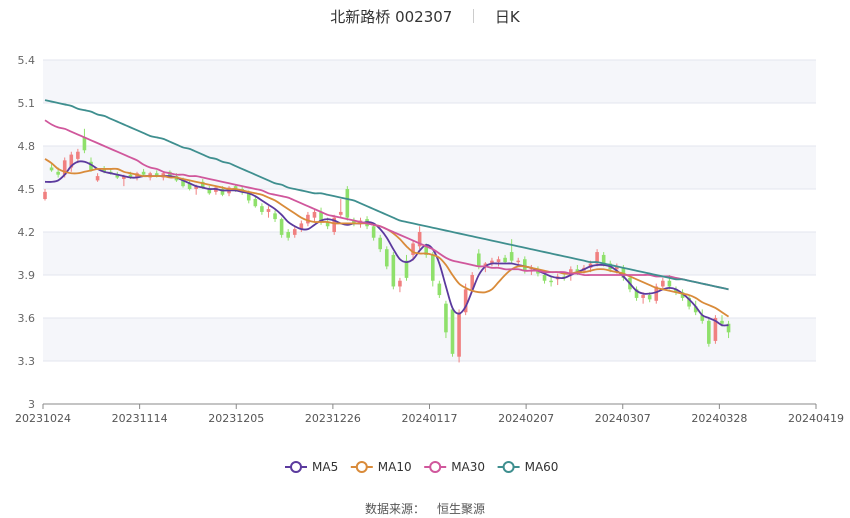  I want to click on y-tick-label: 4.2, so click(27, 232).